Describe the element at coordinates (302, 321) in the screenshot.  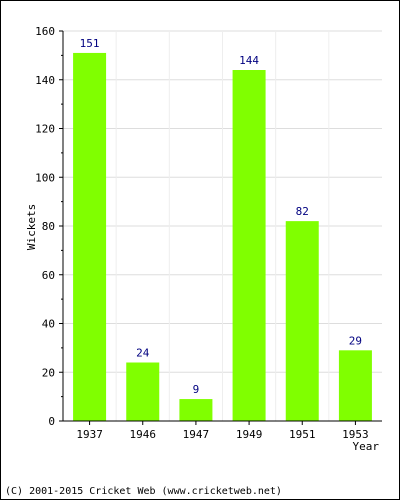
I see `bar-1951` at that location.